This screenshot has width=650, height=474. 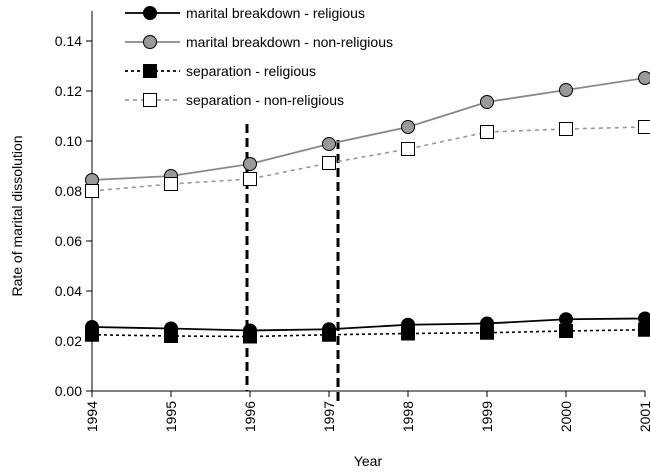 What do you see at coordinates (487, 416) in the screenshot?
I see `x-tick-label: 1999` at bounding box center [487, 416].